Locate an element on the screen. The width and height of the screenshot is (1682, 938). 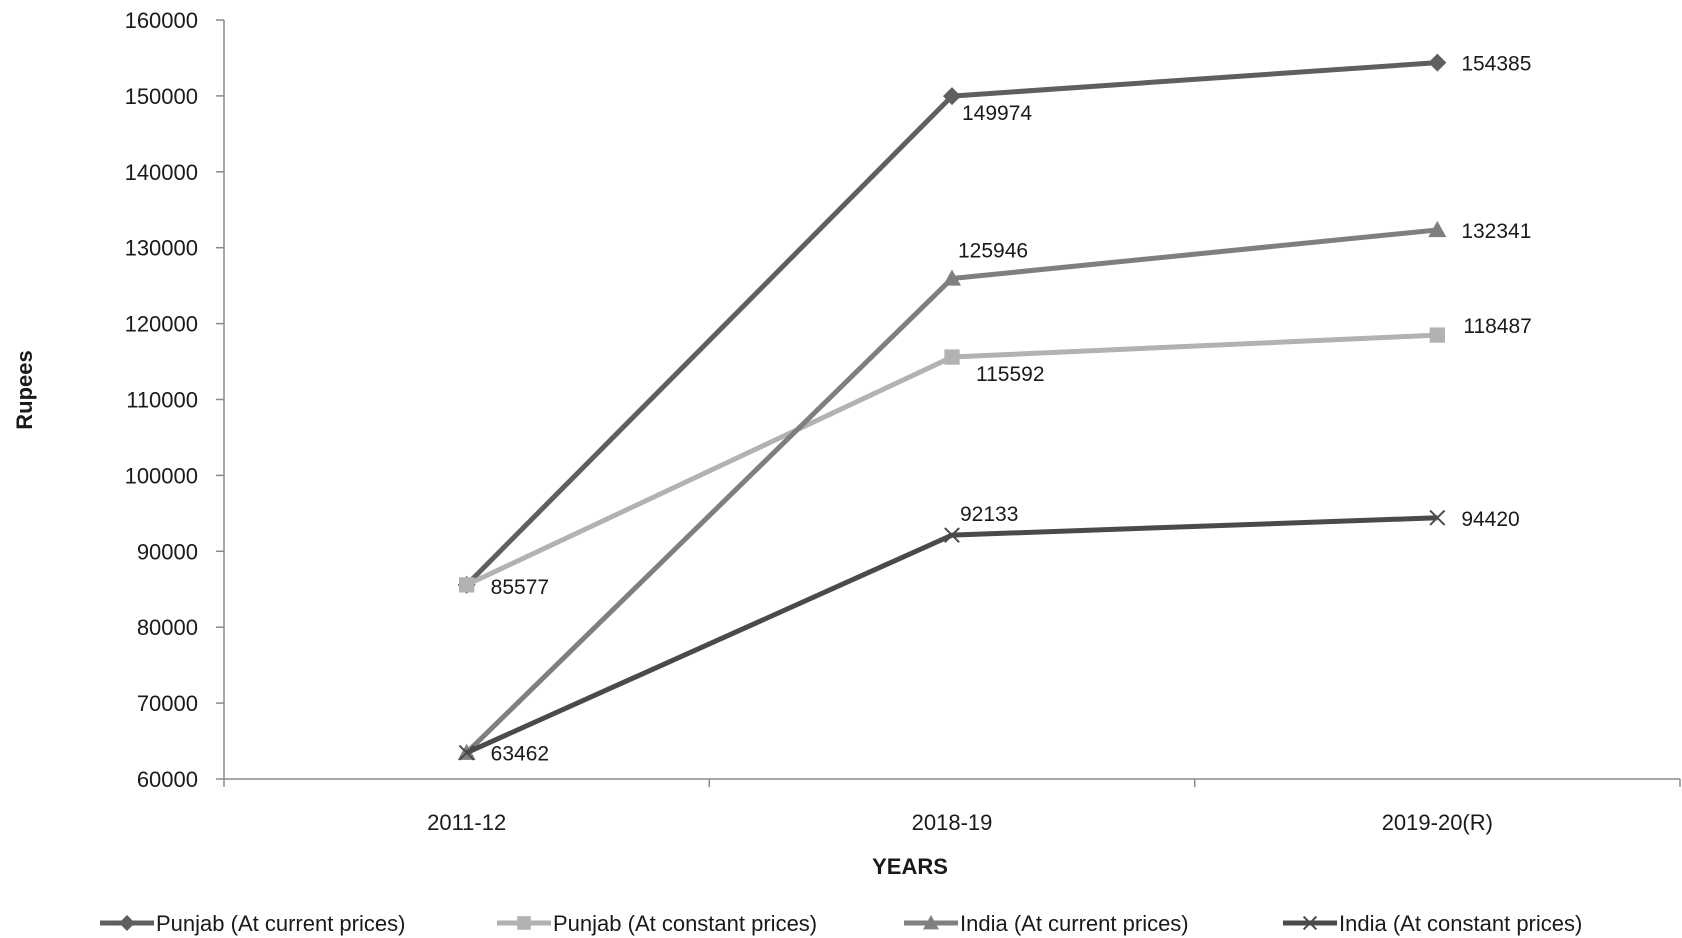
y-axis-title: Rupees is located at coordinates (24, 389).